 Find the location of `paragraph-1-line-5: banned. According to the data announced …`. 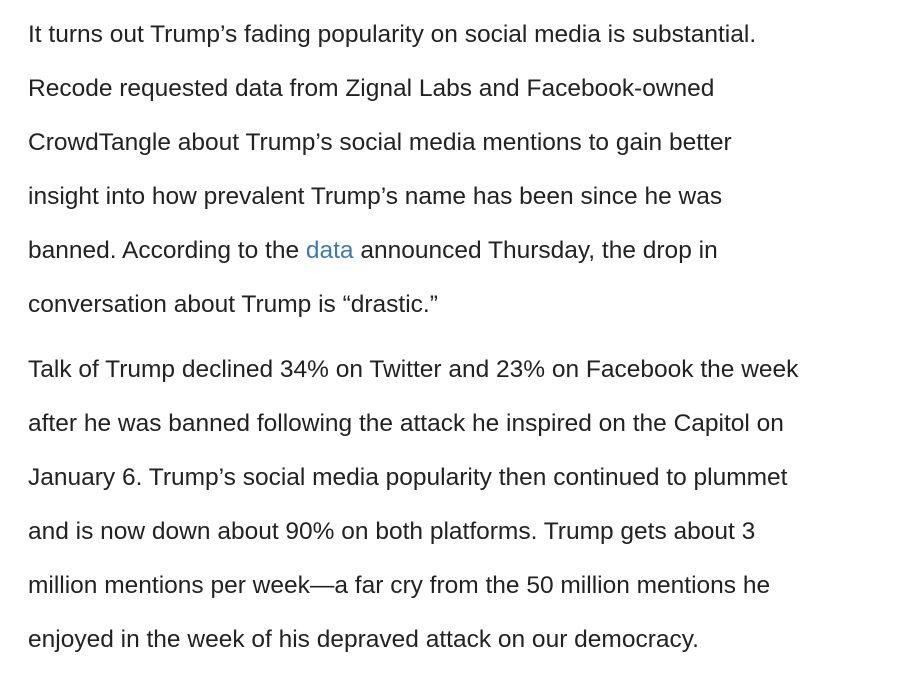

paragraph-1-line-5: banned. According to the data announced … is located at coordinates (463, 251).